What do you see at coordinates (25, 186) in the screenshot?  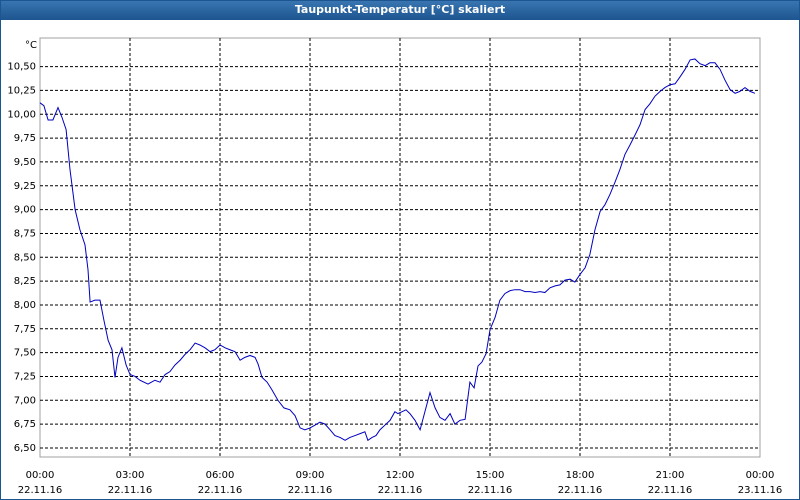 I see `y-tick-label: 9,25` at bounding box center [25, 186].